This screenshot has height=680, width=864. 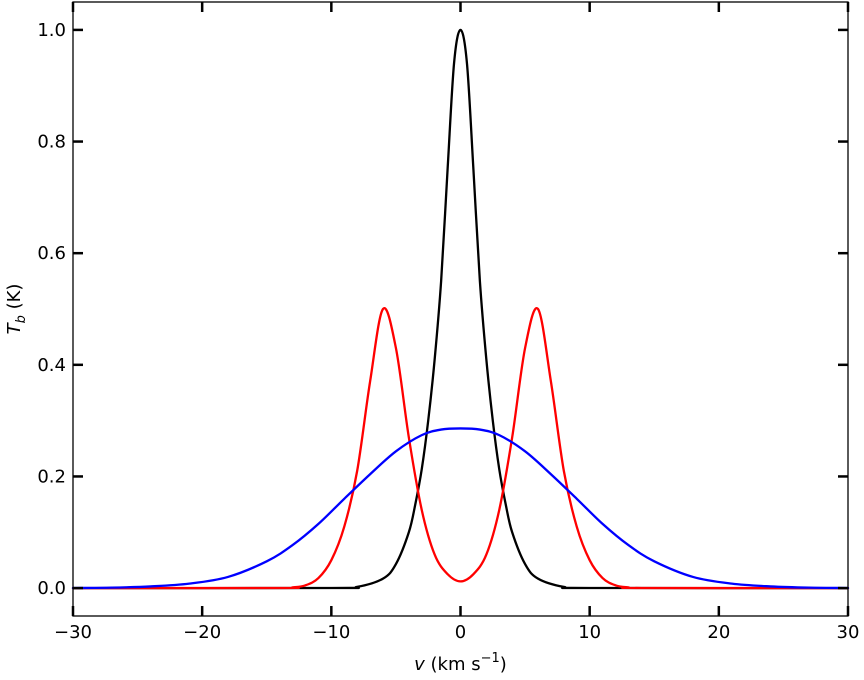 I want to click on x-tick-label: 20, so click(x=718, y=632).